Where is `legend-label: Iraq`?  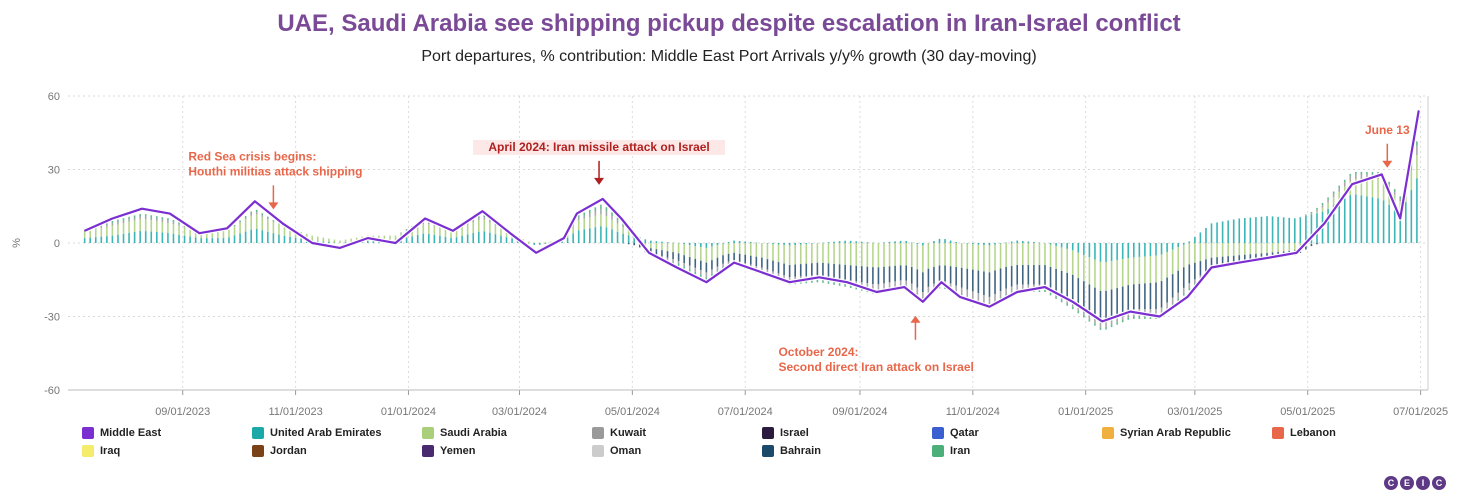 legend-label: Iraq is located at coordinates (110, 451).